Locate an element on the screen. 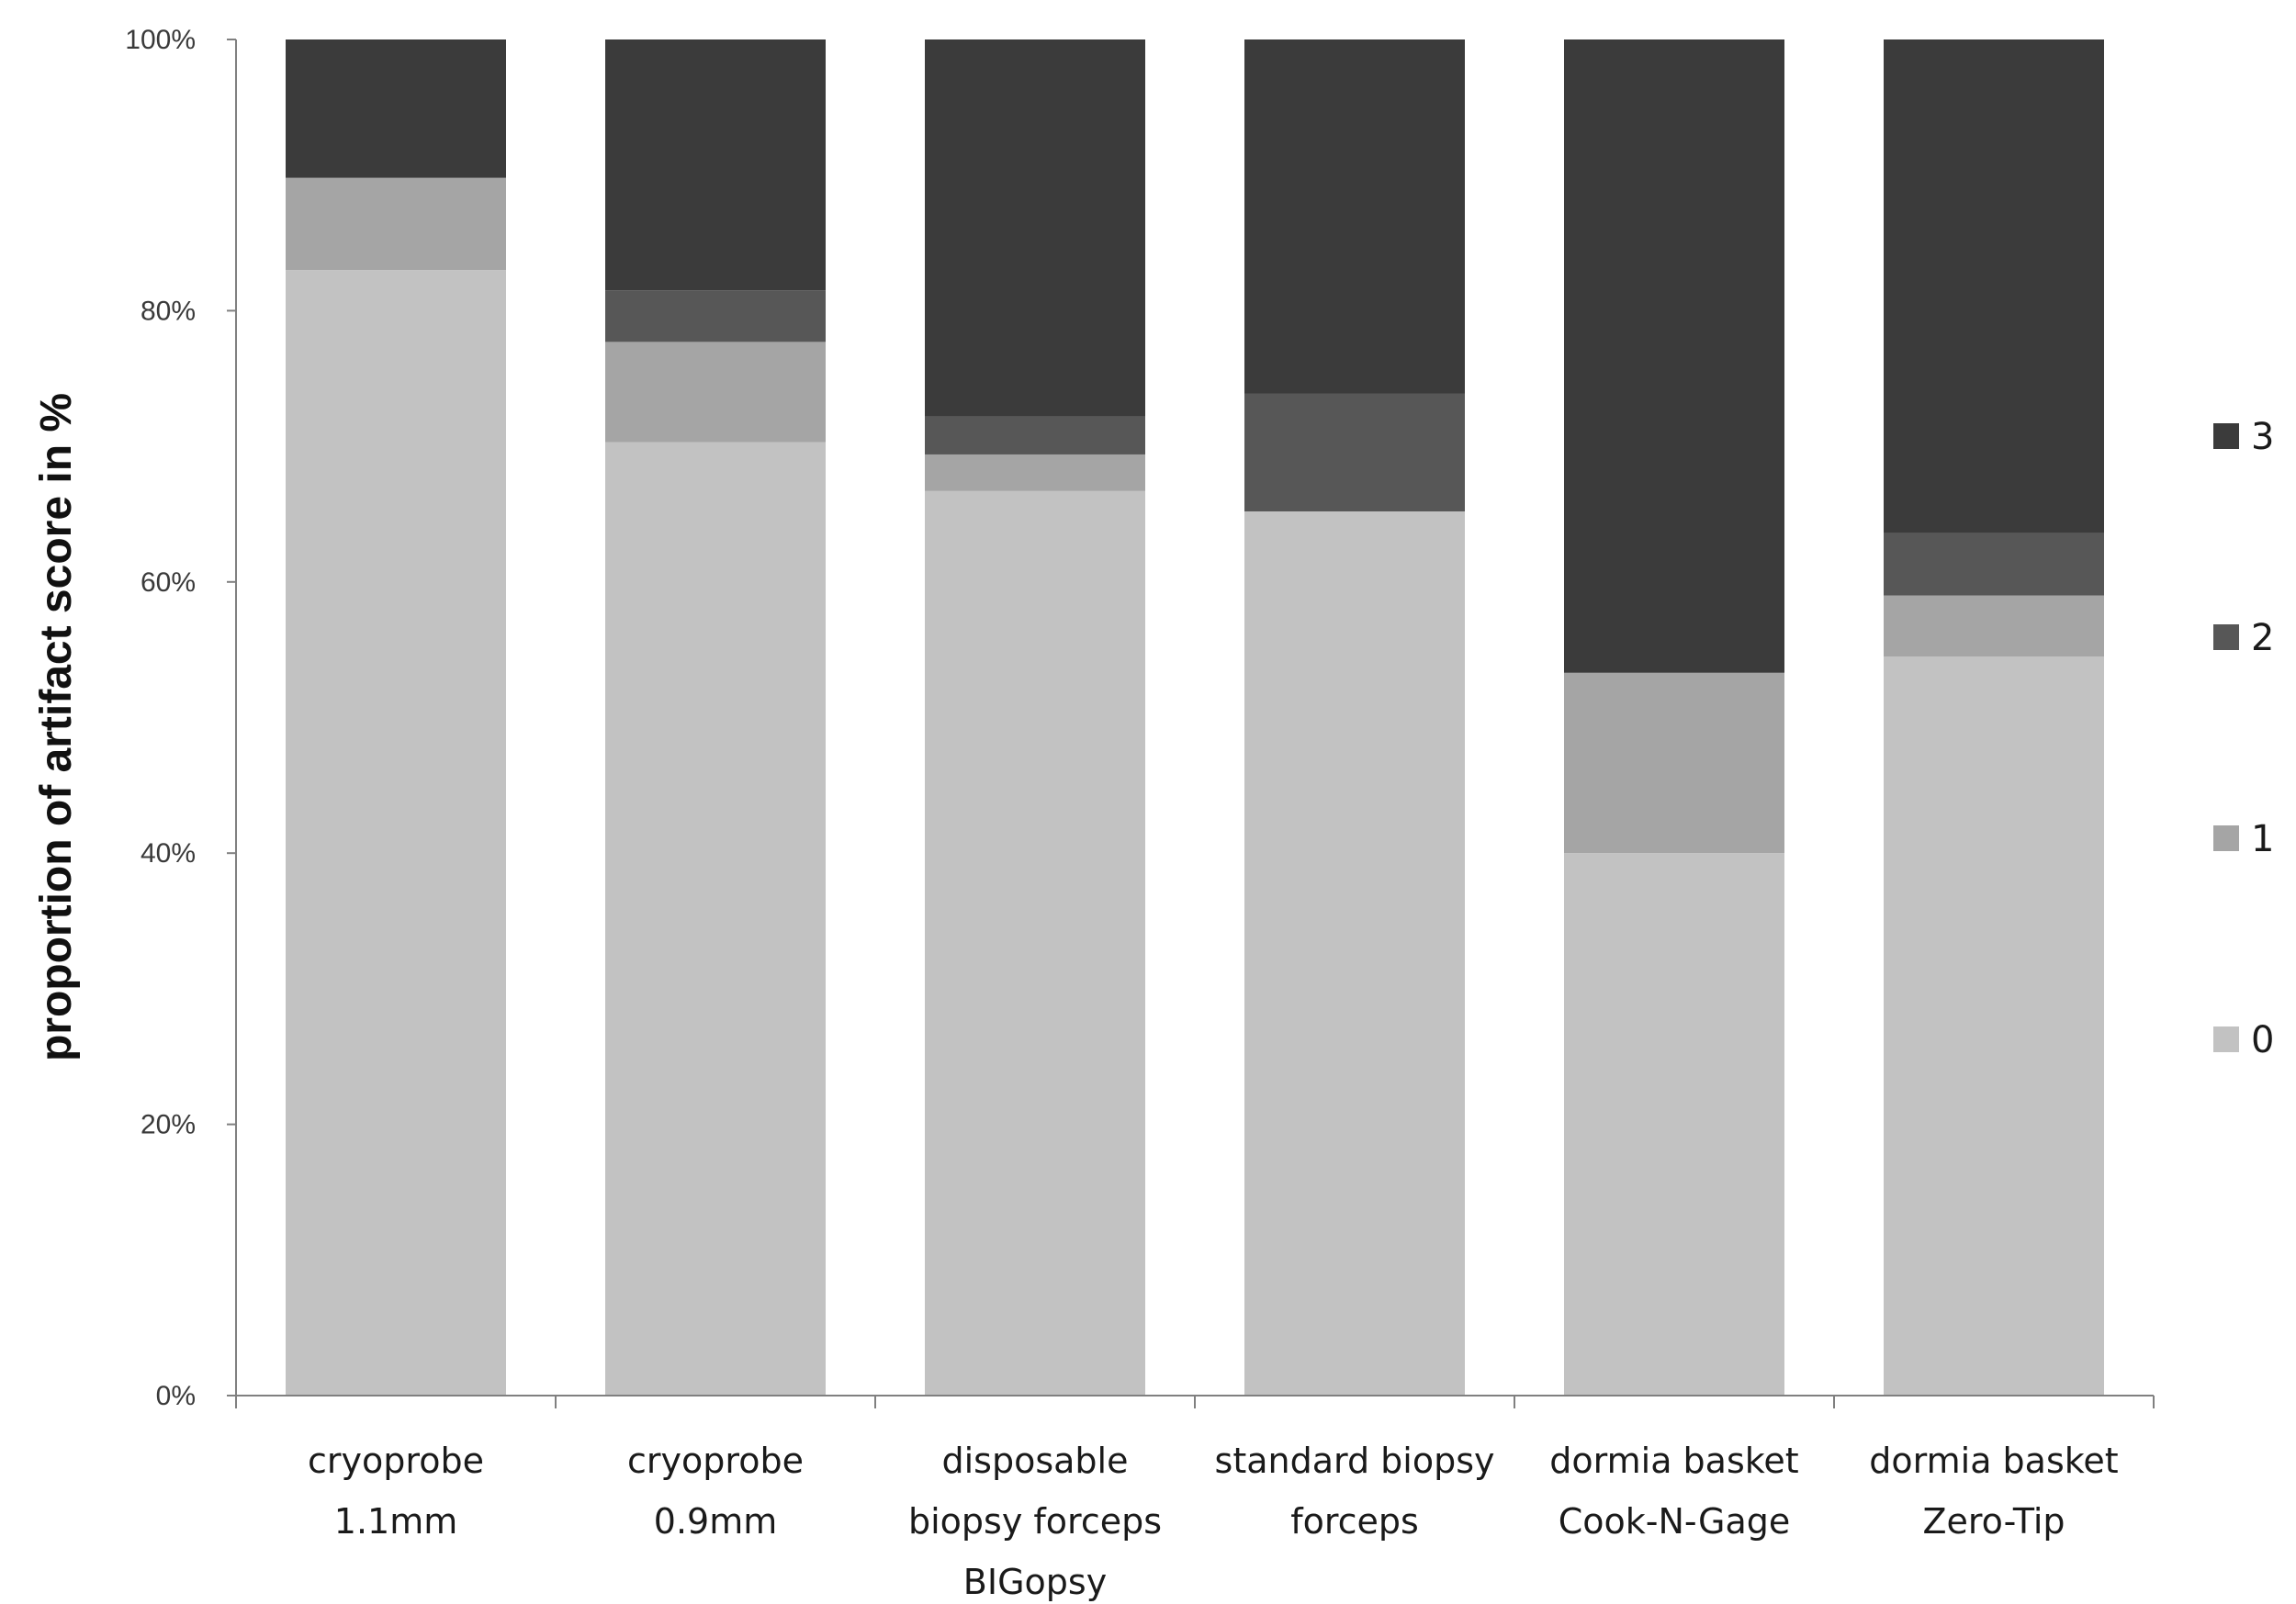 This screenshot has height=1604, width=2296. x-category-label: cryoprobe 0.9mm is located at coordinates (715, 1491).